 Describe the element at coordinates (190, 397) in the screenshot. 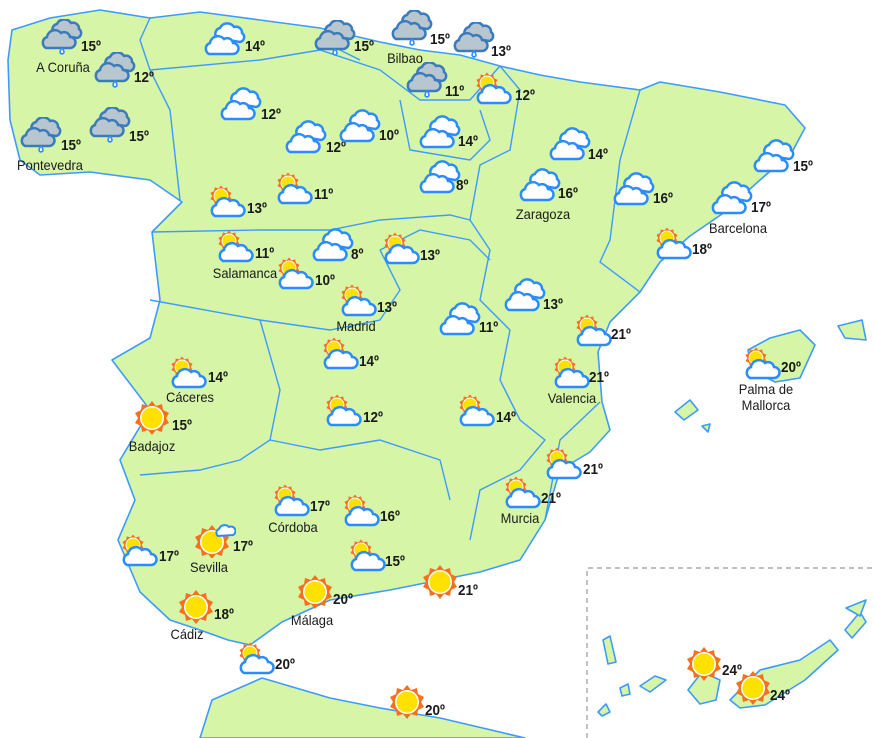

I see `city-label: Cáceres` at that location.